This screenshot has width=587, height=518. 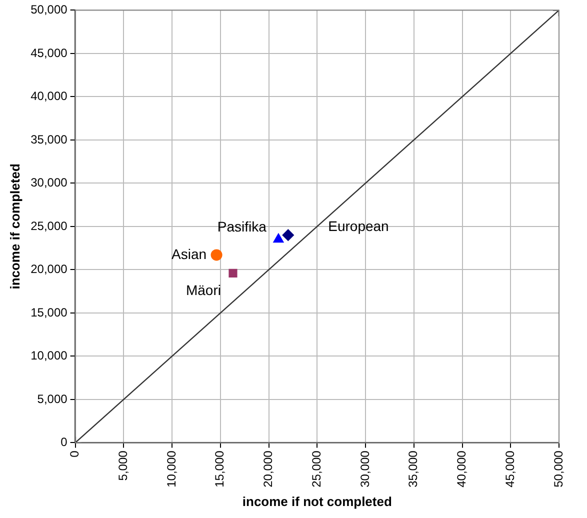 I want to click on y-tick-label: 50,000, so click(x=49, y=9).